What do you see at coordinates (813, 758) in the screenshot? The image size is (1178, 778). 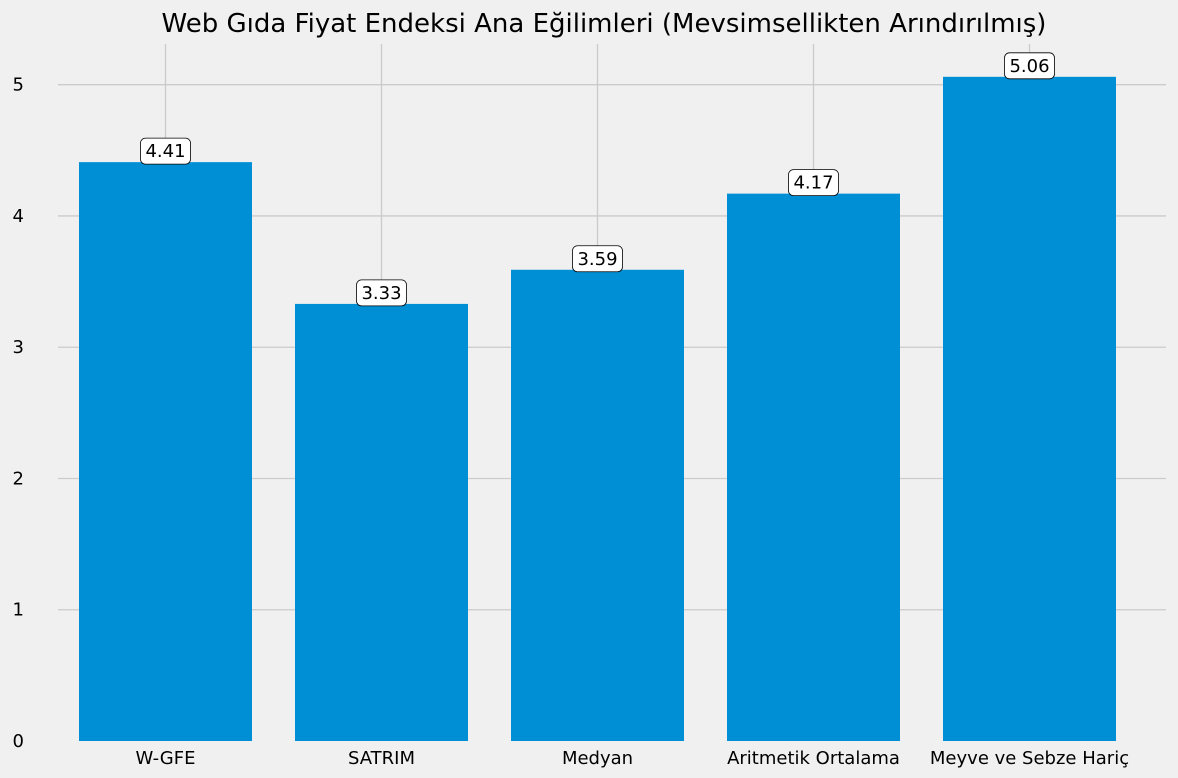 I see `x-tick-label: Aritmetik Ortalama` at bounding box center [813, 758].